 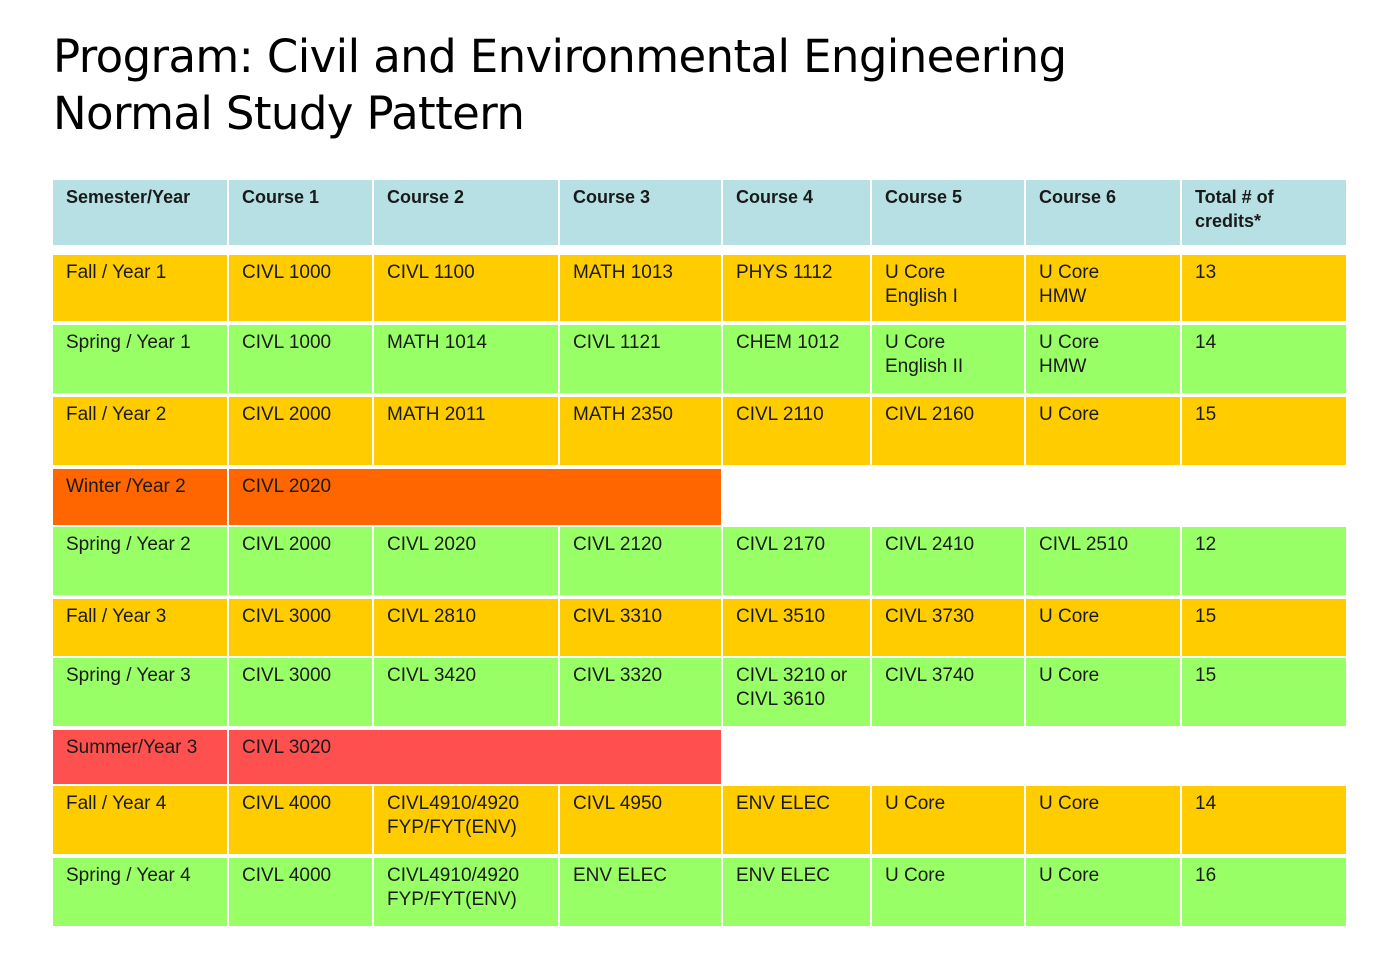 I want to click on table-header-cell: Total # of credits*, so click(x=1264, y=212).